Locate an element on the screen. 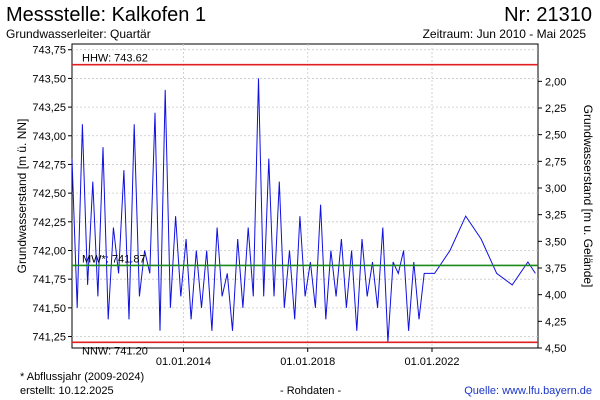  station-number: Nr: 21310 is located at coordinates (548, 15).